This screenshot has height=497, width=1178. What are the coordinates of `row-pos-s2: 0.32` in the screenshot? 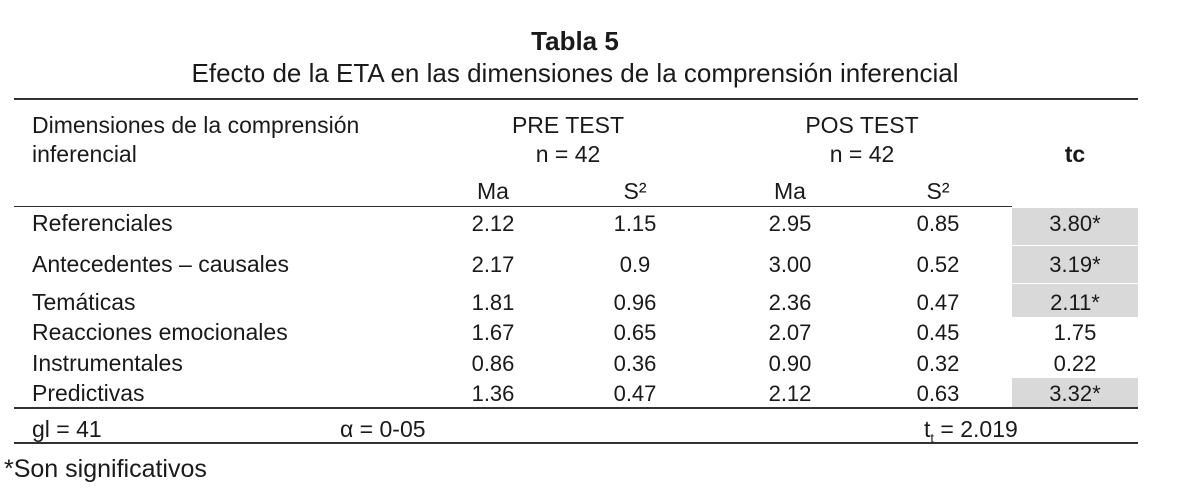 It's located at (938, 363).